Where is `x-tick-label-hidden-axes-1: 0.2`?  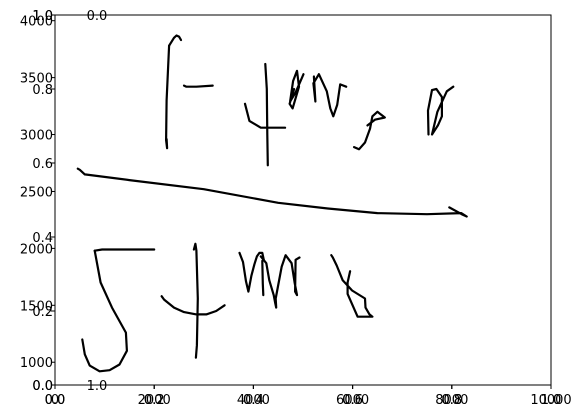 x-tick-label-hidden-axes-1: 0.2 is located at coordinates (154, 400).